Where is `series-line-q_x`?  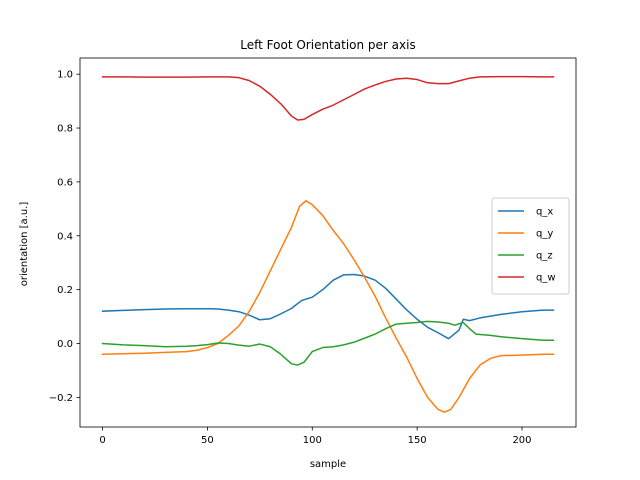 series-line-q_x is located at coordinates (328, 306).